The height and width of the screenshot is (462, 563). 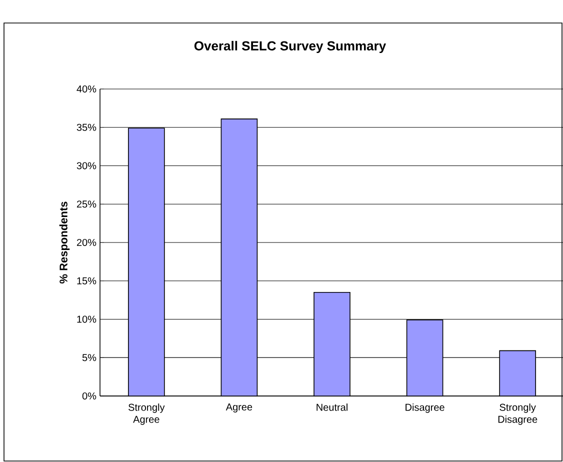 What do you see at coordinates (86, 204) in the screenshot?
I see `y-tick-label: 25%` at bounding box center [86, 204].